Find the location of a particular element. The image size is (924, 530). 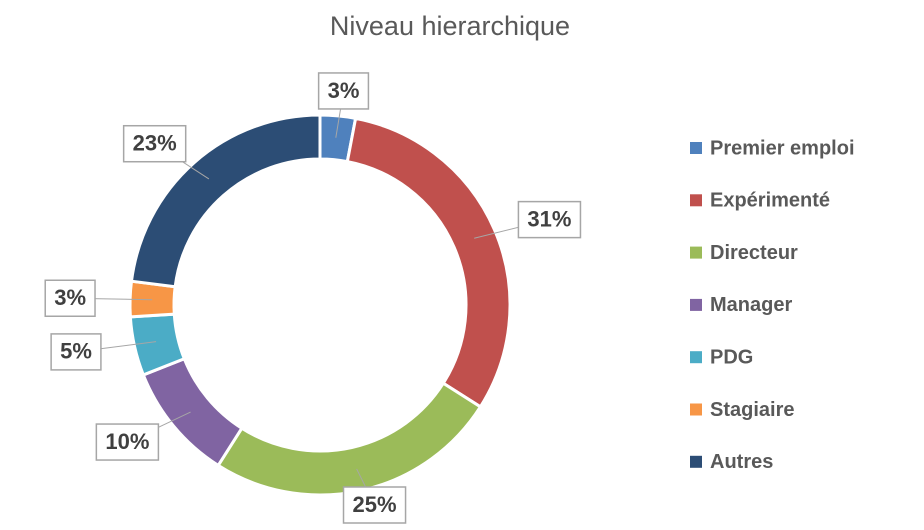

legend-label: Autres is located at coordinates (741, 462).